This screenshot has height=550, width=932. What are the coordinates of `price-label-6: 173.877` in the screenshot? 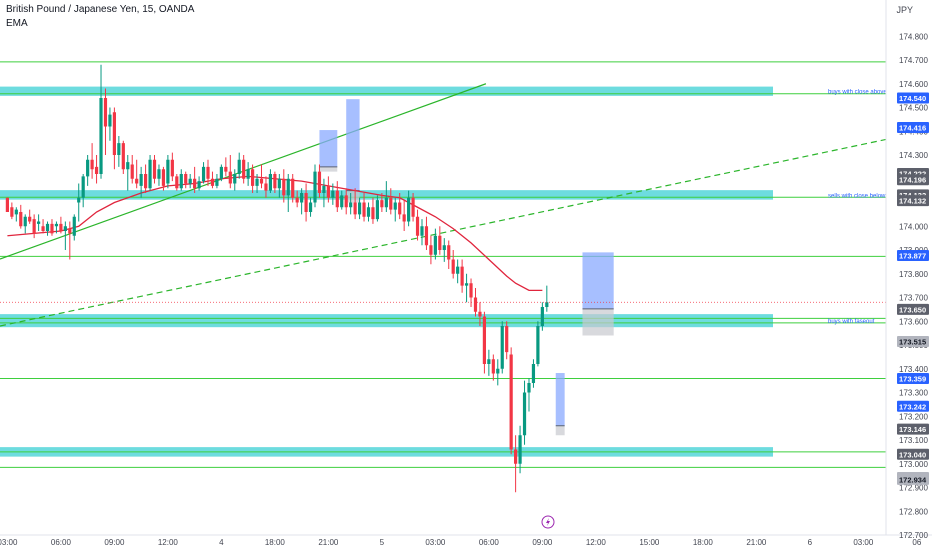 It's located at (913, 255).